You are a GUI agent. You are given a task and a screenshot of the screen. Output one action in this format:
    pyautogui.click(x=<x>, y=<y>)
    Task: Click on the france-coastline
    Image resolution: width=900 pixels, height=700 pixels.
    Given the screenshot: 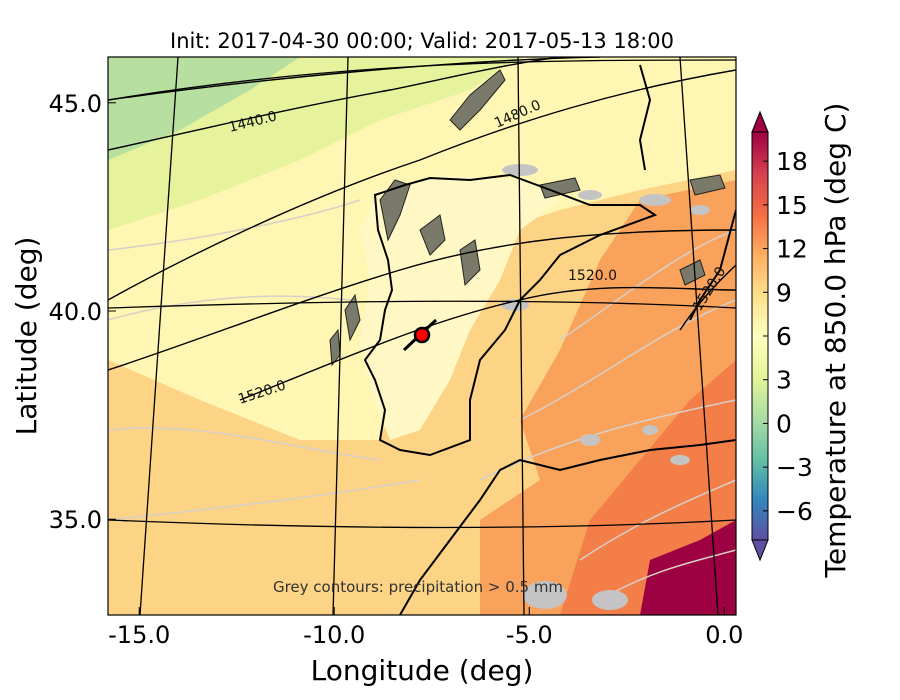 What is the action you would take?
    pyautogui.click(x=645, y=117)
    